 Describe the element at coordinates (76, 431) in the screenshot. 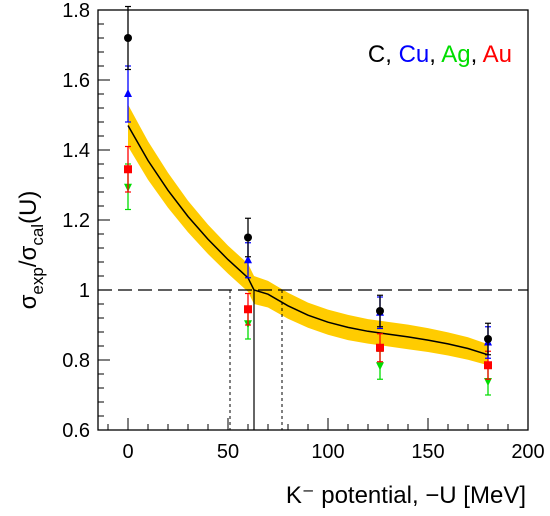

I see `y-tick-label: 0.6` at that location.